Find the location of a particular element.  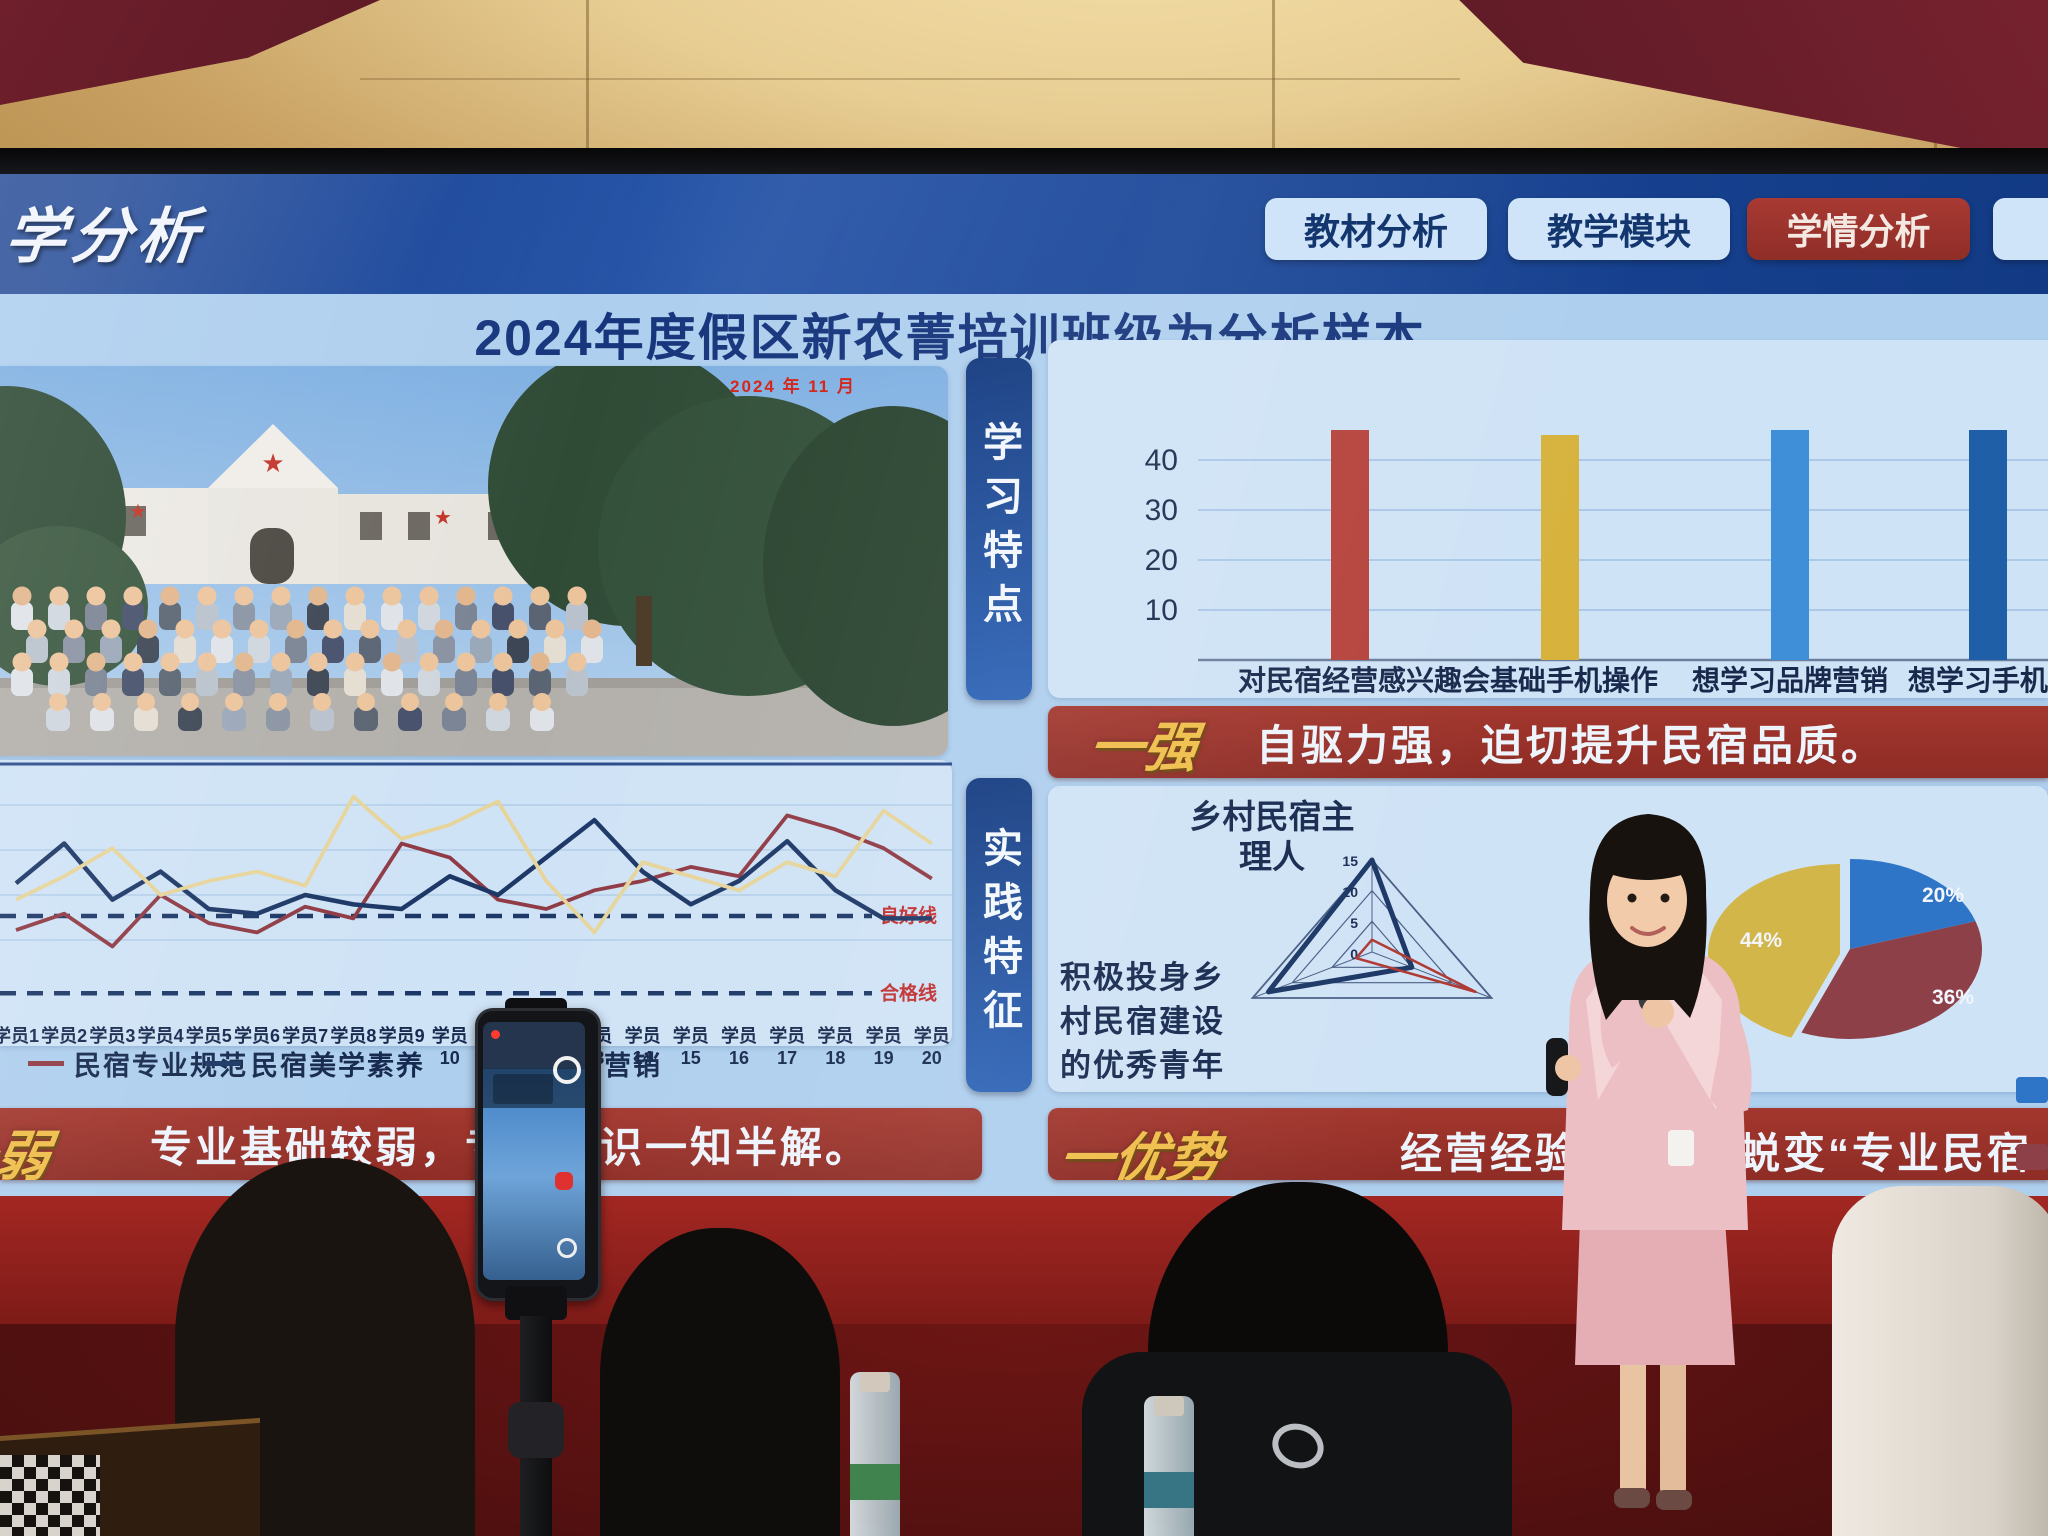

x-label: 学员17 is located at coordinates (787, 1047).